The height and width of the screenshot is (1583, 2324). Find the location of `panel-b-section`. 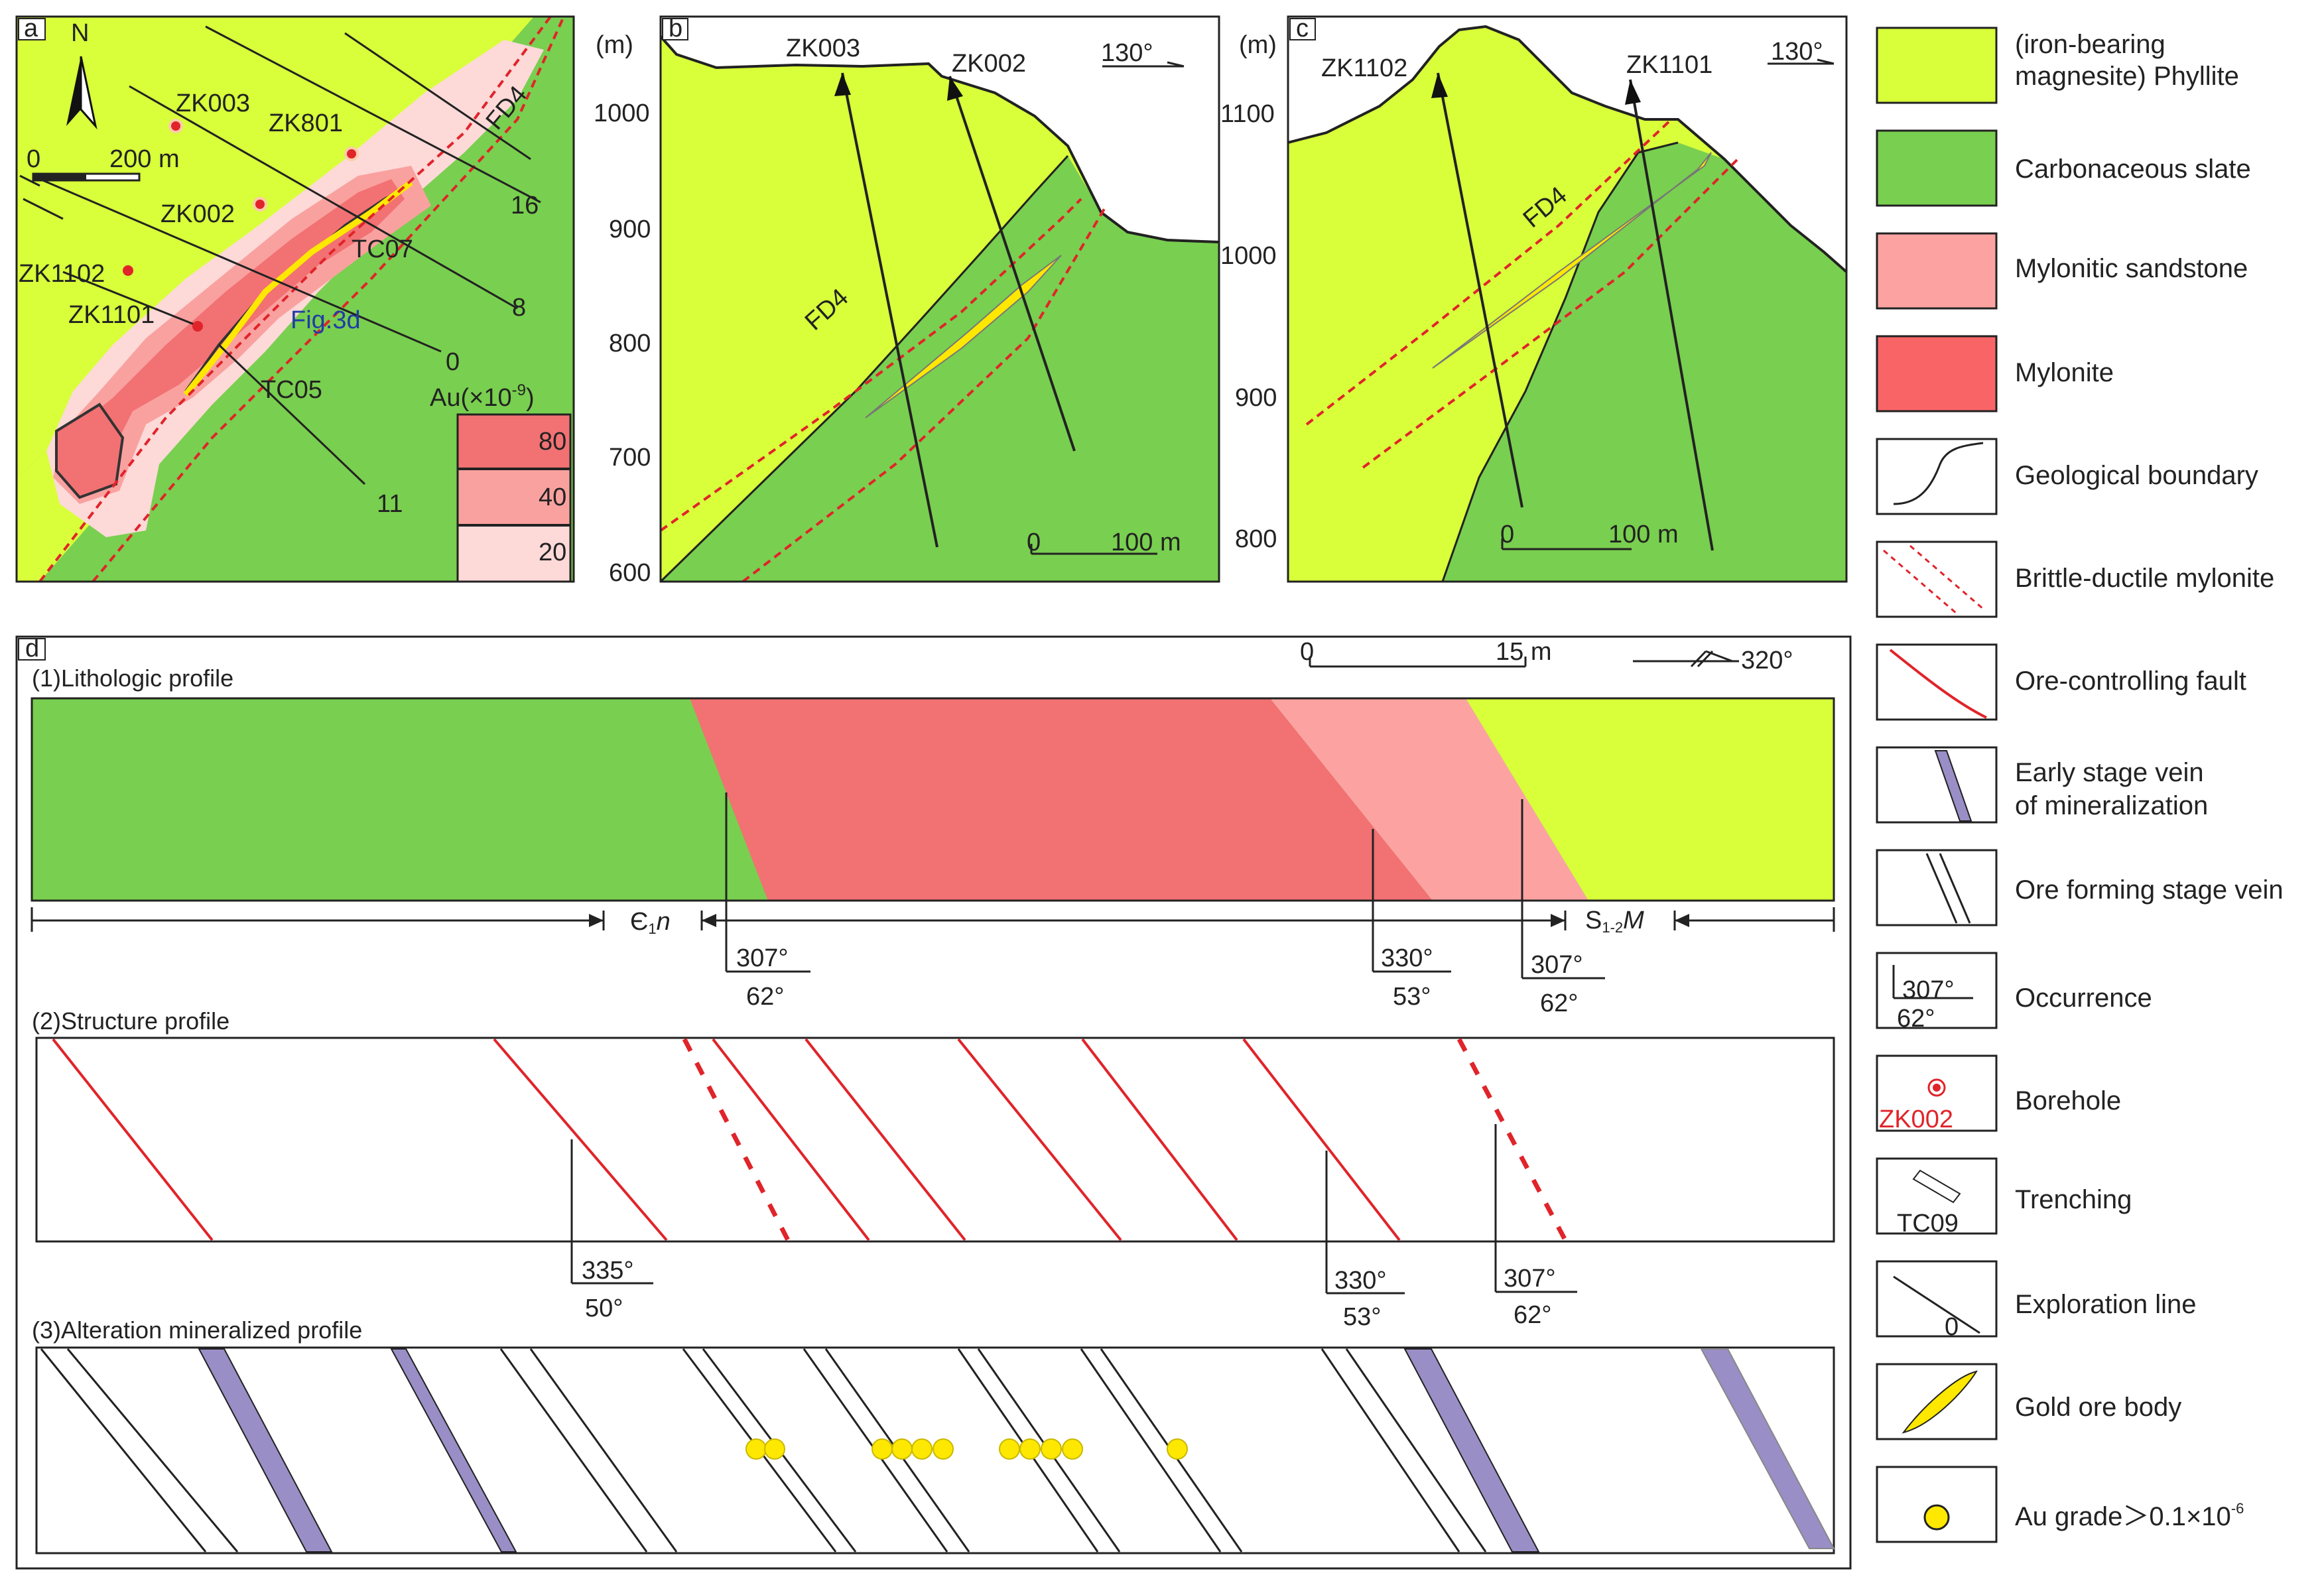

panel-b-section is located at coordinates (939, 299).